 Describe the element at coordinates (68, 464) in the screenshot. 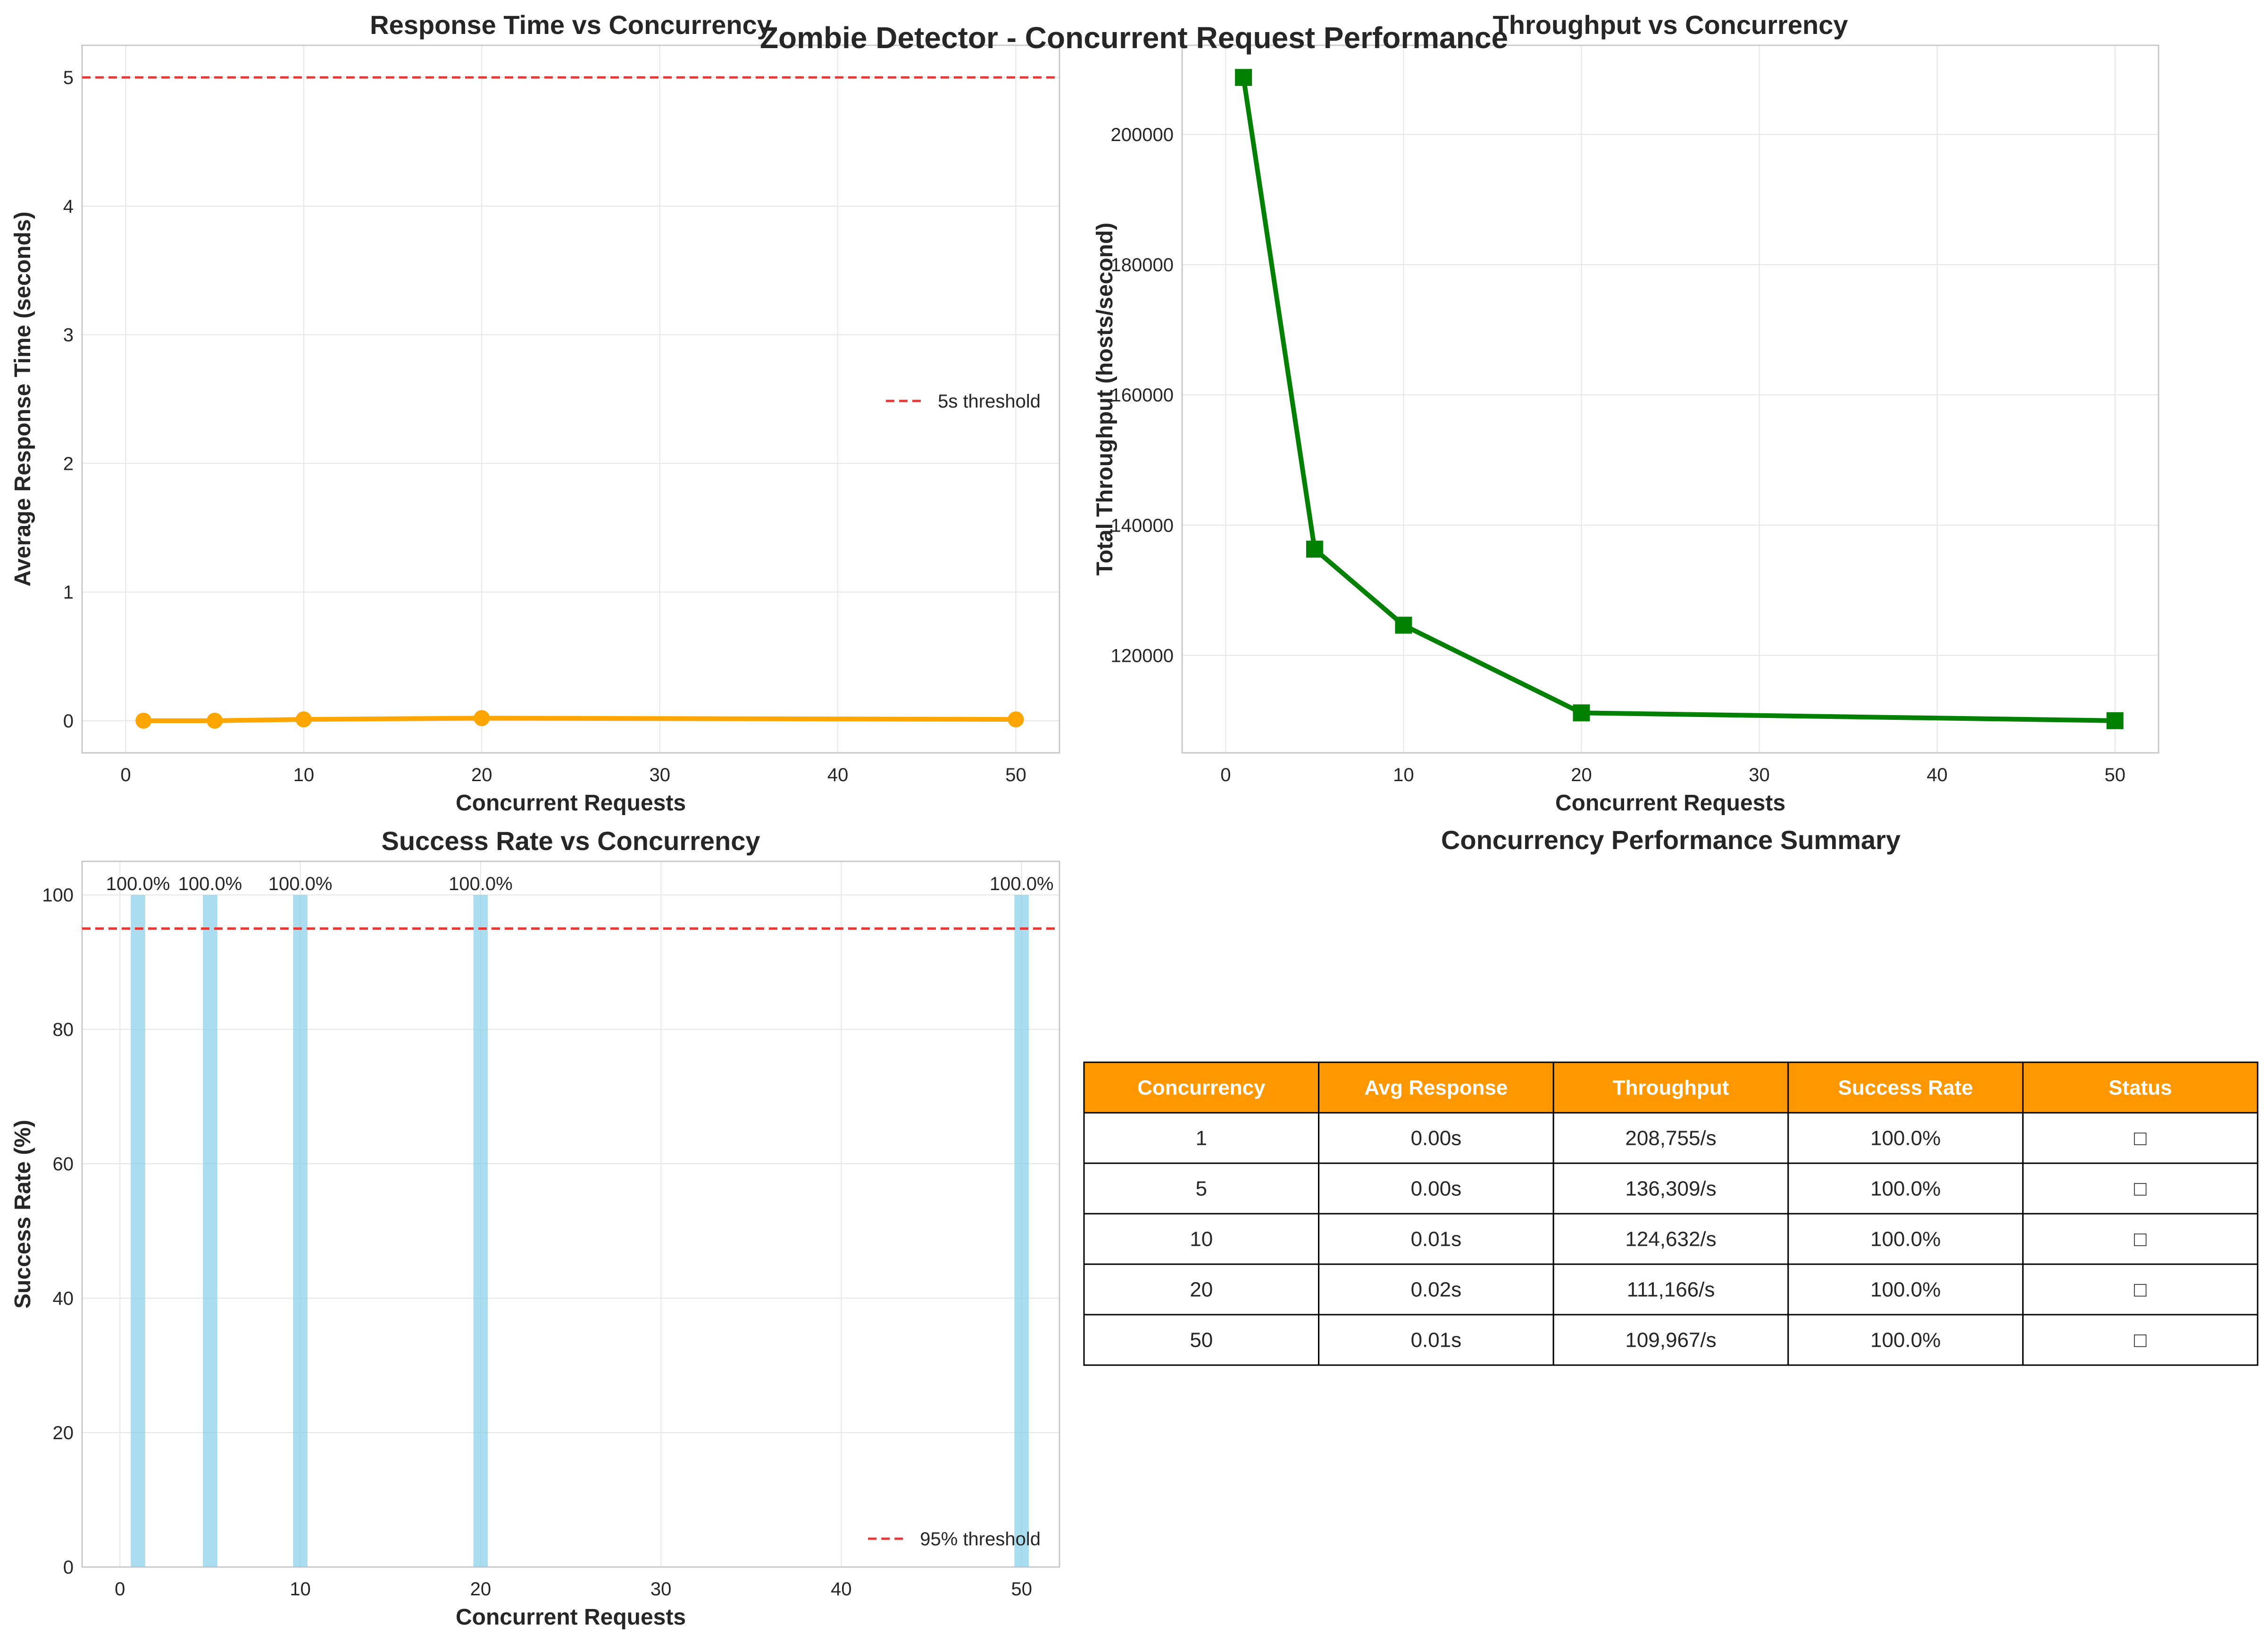

I see `y-tick-label: 2` at that location.